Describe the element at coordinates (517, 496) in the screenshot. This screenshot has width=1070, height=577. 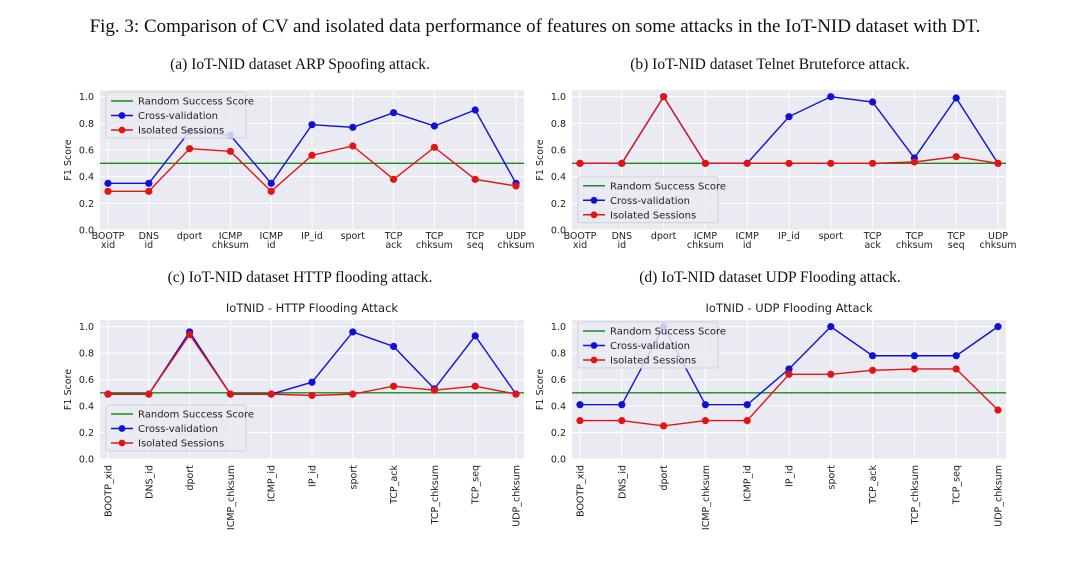
I see `x-tick-label: UDP_chksum` at that location.